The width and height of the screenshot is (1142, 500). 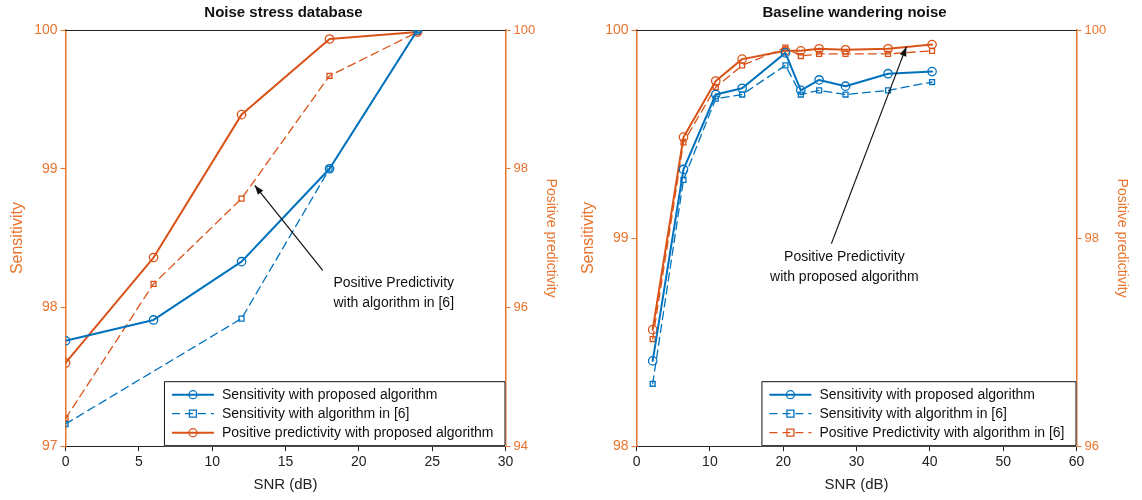 What do you see at coordinates (930, 461) in the screenshot?
I see `x-tick-label: 40` at bounding box center [930, 461].